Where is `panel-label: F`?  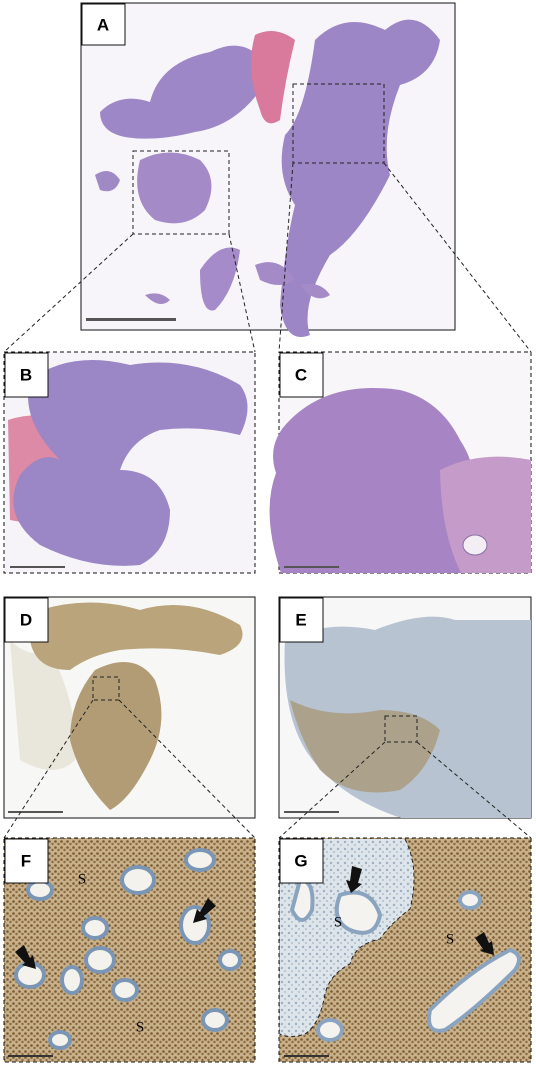
panel-label: F is located at coordinates (26, 860).